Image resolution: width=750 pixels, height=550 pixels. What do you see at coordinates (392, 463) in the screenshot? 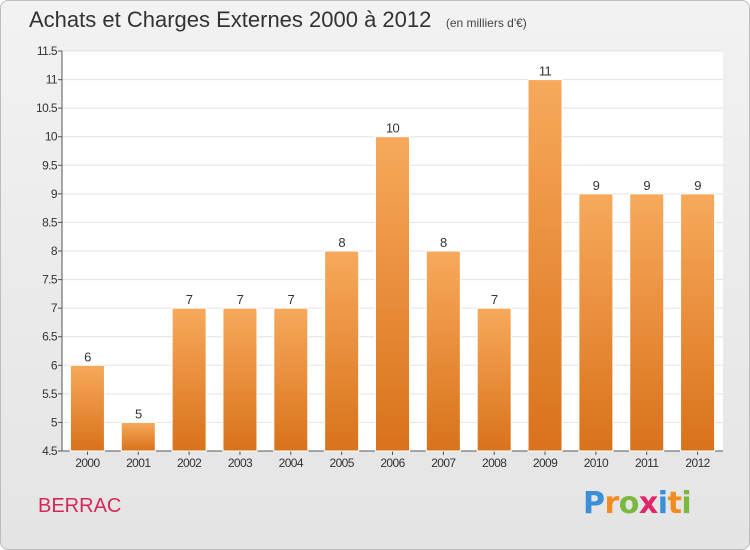
I see `x-tick-label: 2006` at bounding box center [392, 463].